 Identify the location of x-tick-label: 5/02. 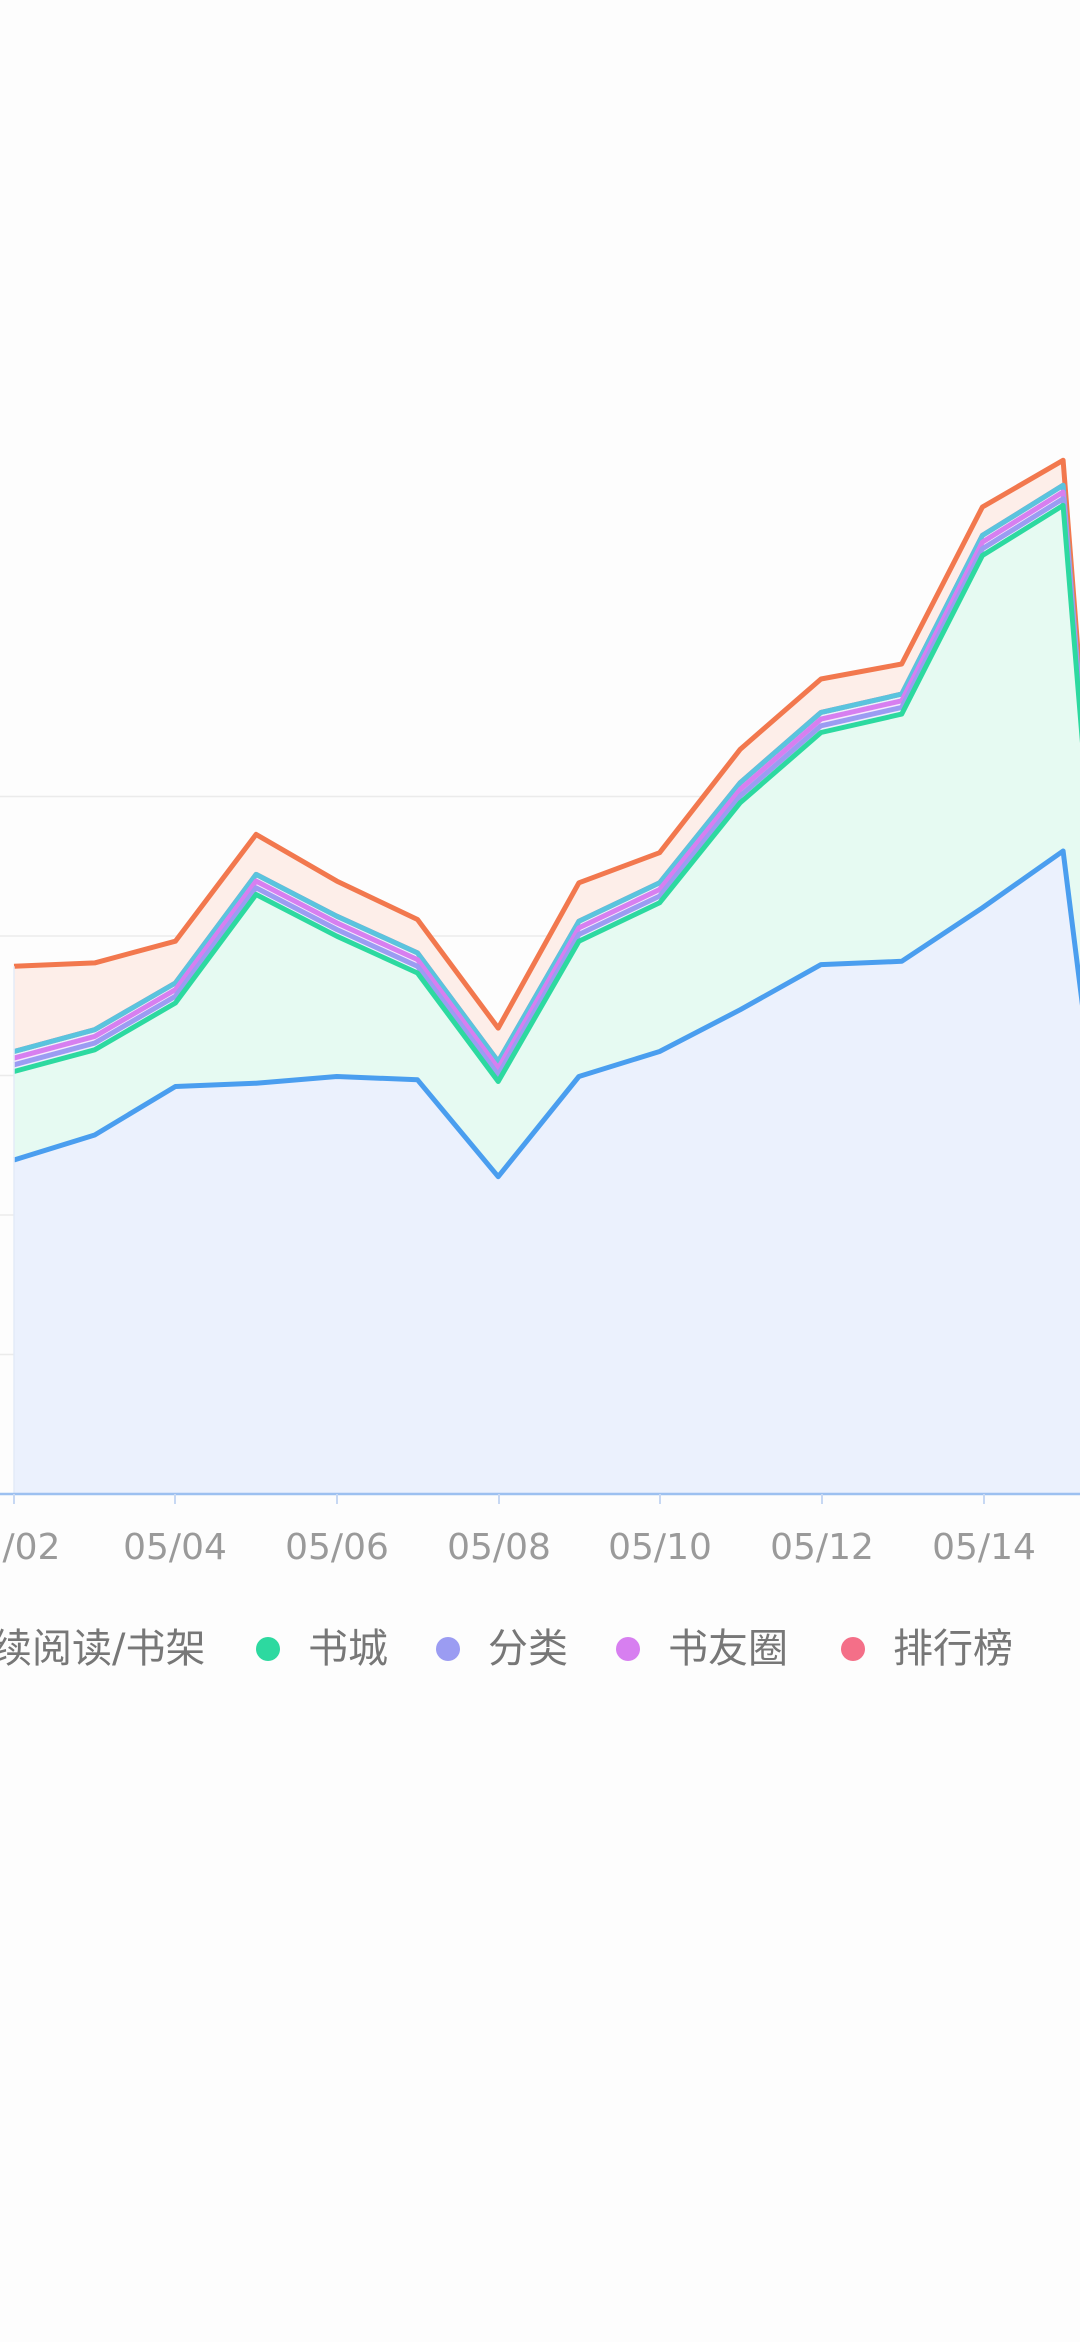
(30, 1547).